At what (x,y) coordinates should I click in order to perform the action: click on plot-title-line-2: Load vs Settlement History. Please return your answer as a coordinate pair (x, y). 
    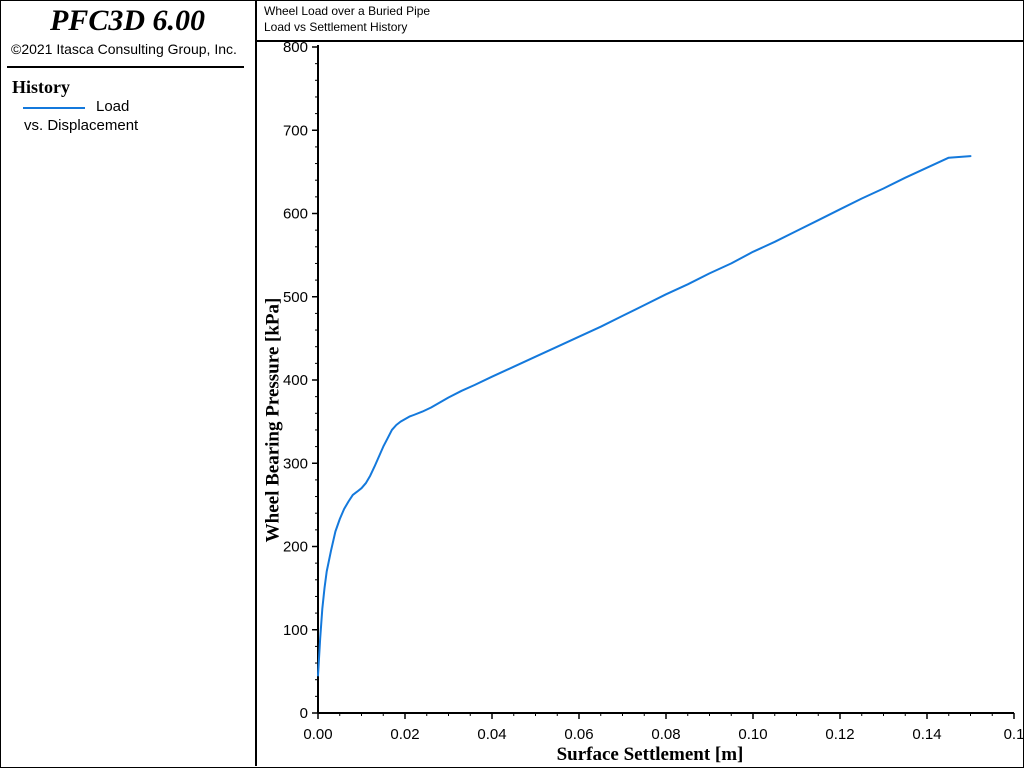
    Looking at the image, I should click on (336, 27).